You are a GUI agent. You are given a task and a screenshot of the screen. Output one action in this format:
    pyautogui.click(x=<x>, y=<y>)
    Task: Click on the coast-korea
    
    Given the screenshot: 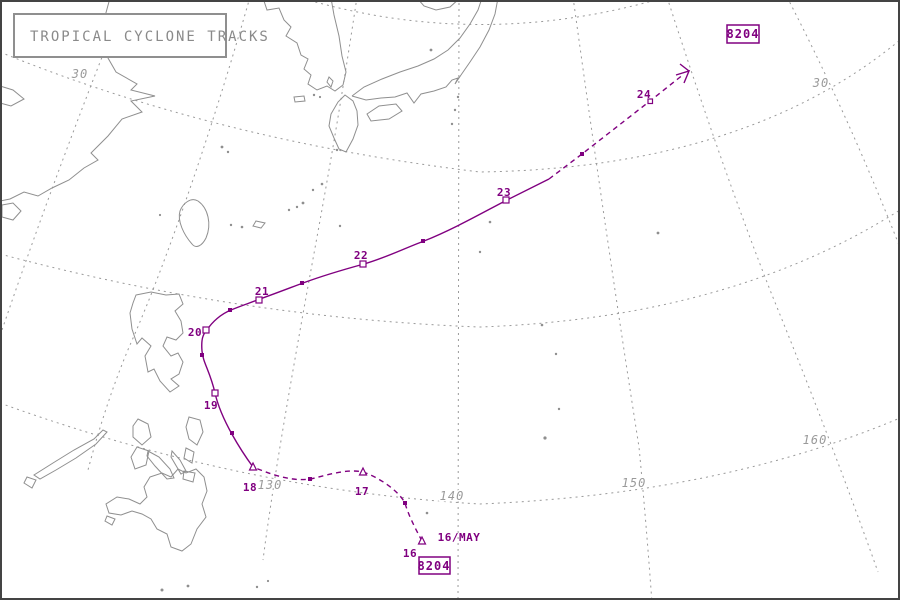 What is the action you would take?
    pyautogui.click(x=305, y=46)
    